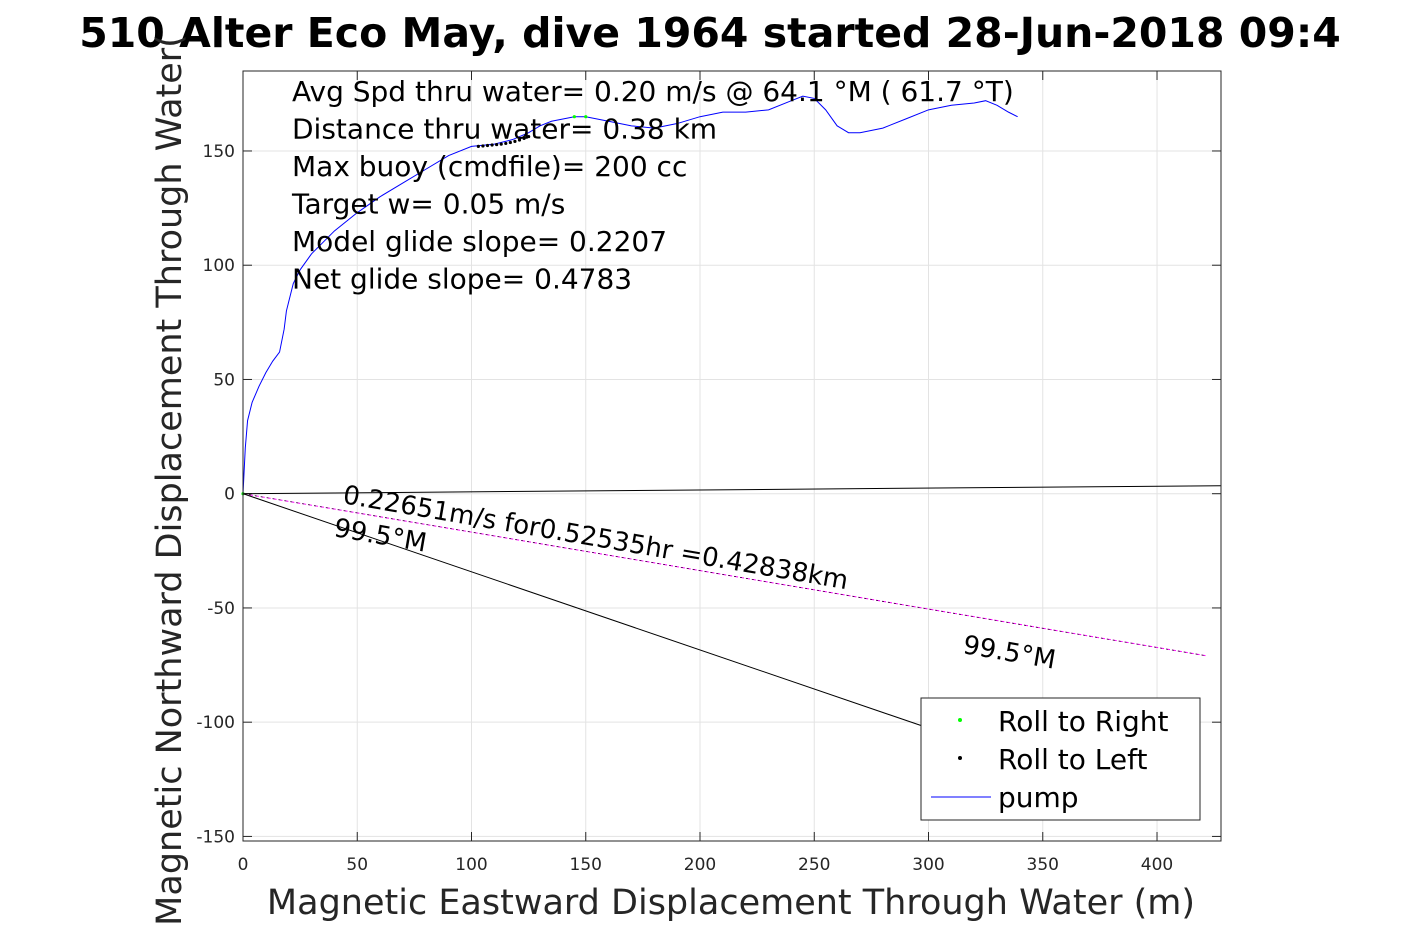 Image resolution: width=1417 pixels, height=945 pixels. What do you see at coordinates (462, 279) in the screenshot?
I see `info-line: Net glide slope= 0.4783` at bounding box center [462, 279].